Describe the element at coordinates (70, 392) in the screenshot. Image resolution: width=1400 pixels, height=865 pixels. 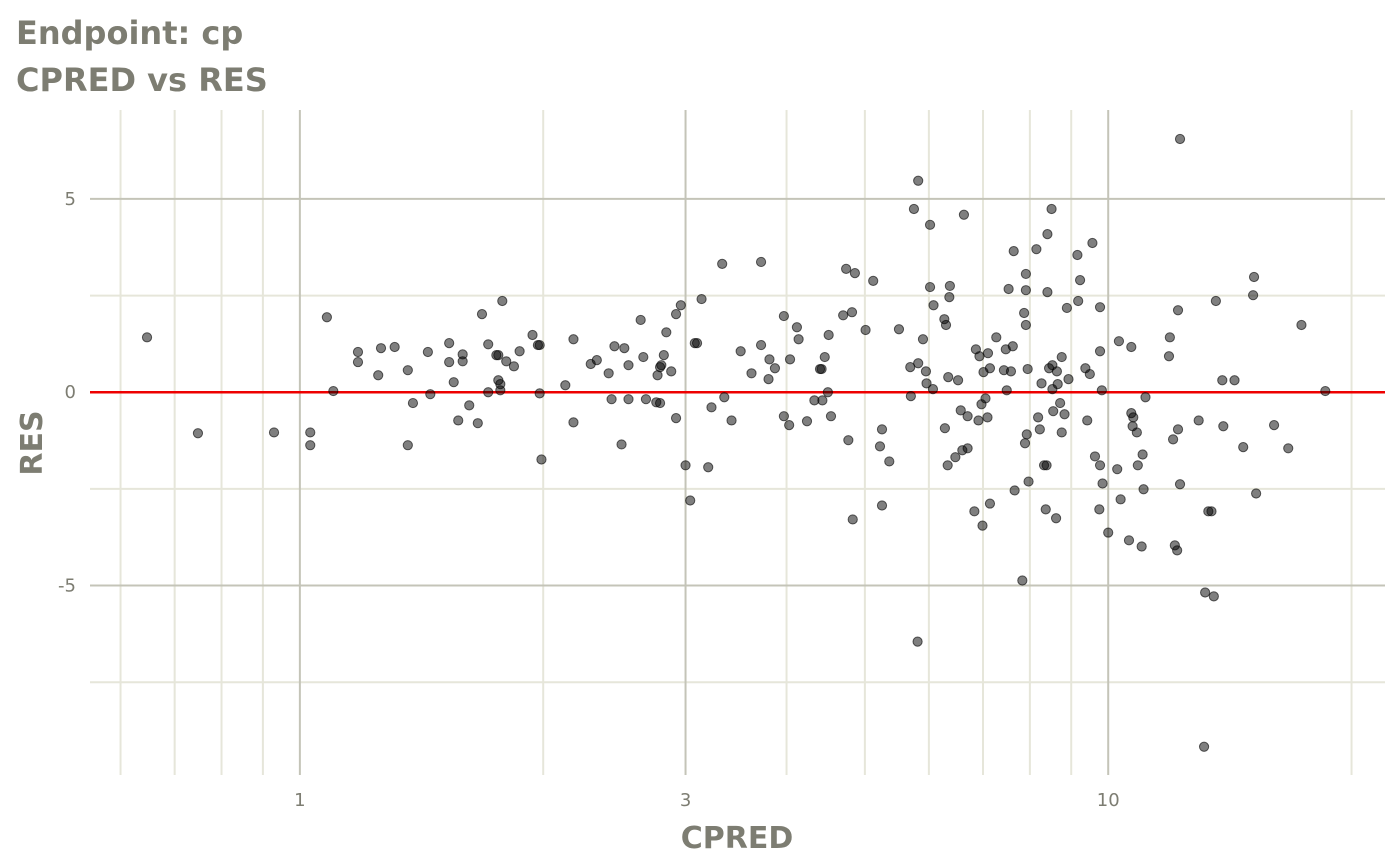
I see `y-tick-label: 0` at that location.